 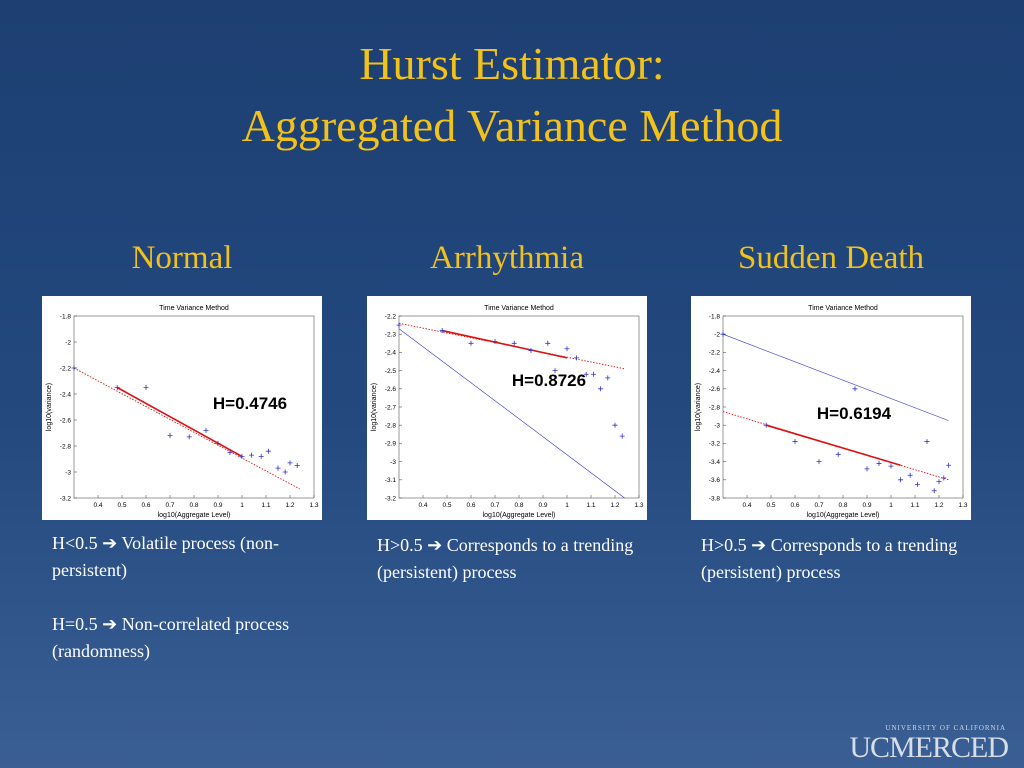 What do you see at coordinates (542, 505) in the screenshot?
I see `x-tick-label: 0.9` at bounding box center [542, 505].